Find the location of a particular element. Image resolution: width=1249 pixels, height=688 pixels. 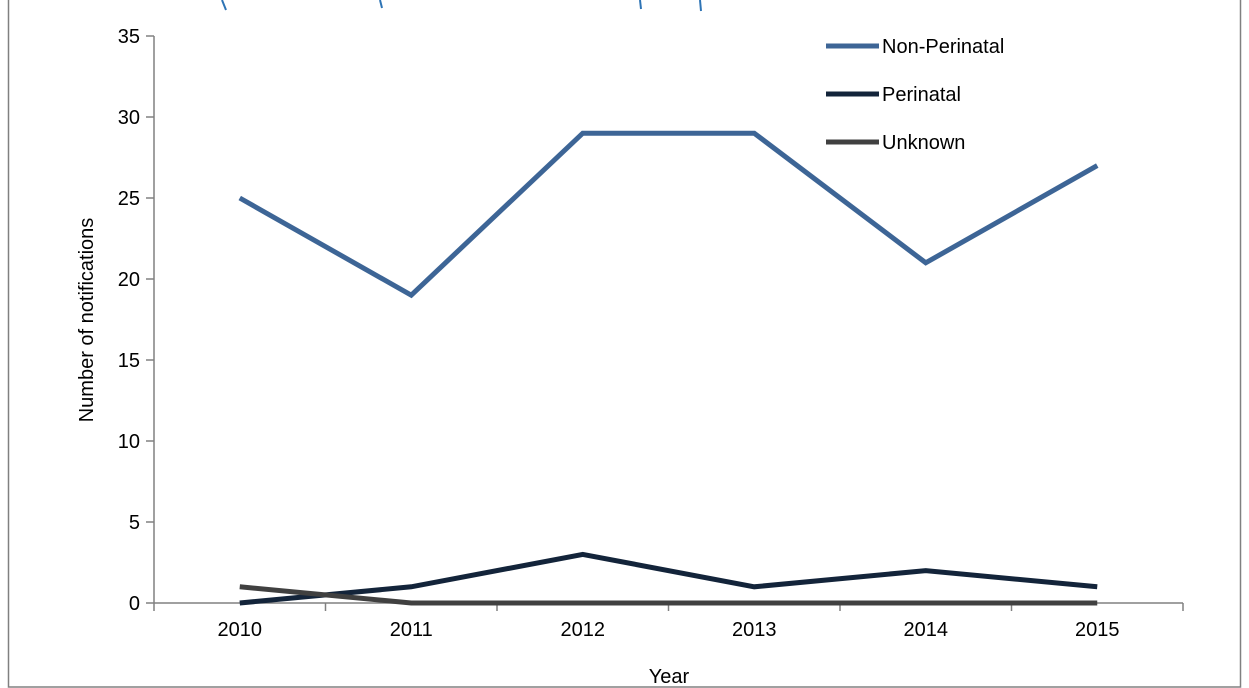

y-tick-label: 30 is located at coordinates (129, 118).